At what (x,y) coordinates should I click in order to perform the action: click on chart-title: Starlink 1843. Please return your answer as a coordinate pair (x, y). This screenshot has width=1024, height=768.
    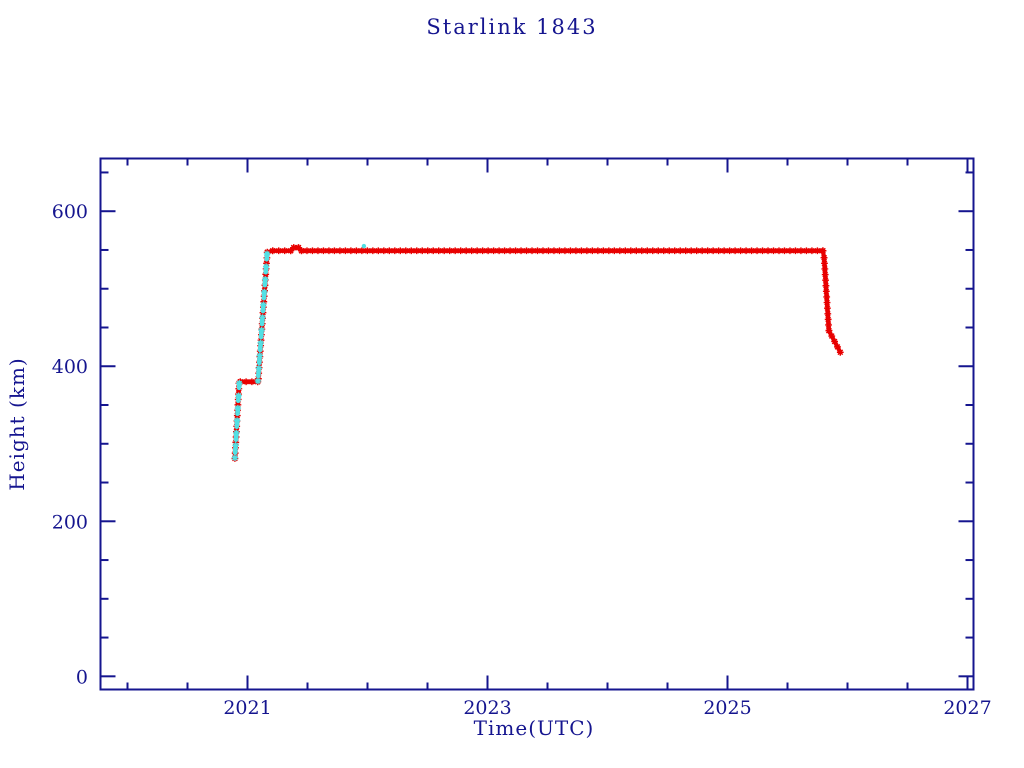
    Looking at the image, I should click on (512, 27).